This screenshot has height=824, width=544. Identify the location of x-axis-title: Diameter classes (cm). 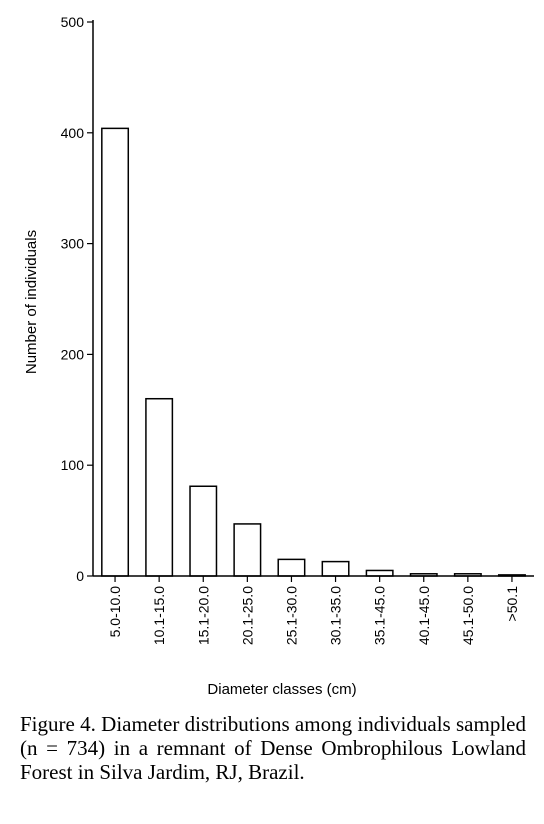
(281, 689).